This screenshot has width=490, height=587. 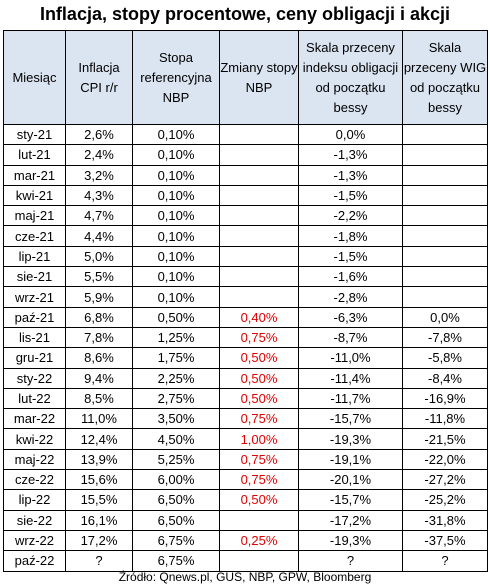 I want to click on table-row: wrz-21 5,9% 0,10% -2,8%, so click(x=245, y=297).